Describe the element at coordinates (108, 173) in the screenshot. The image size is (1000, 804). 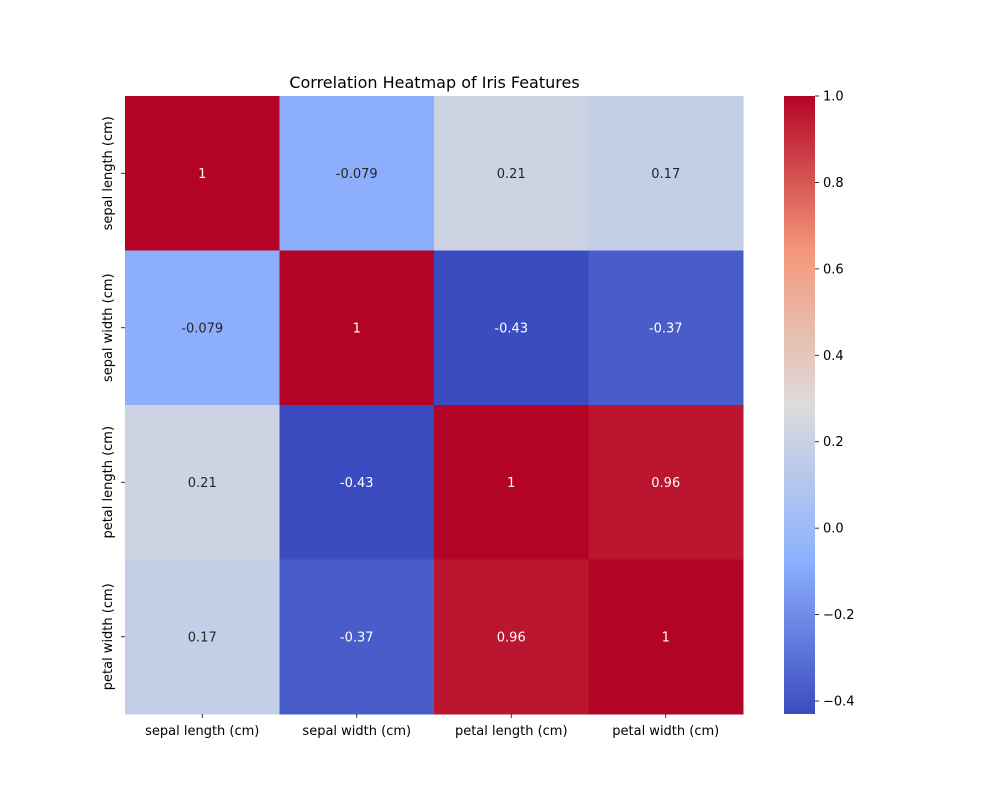
I see `y-tick-label: sepal length (cm)` at that location.